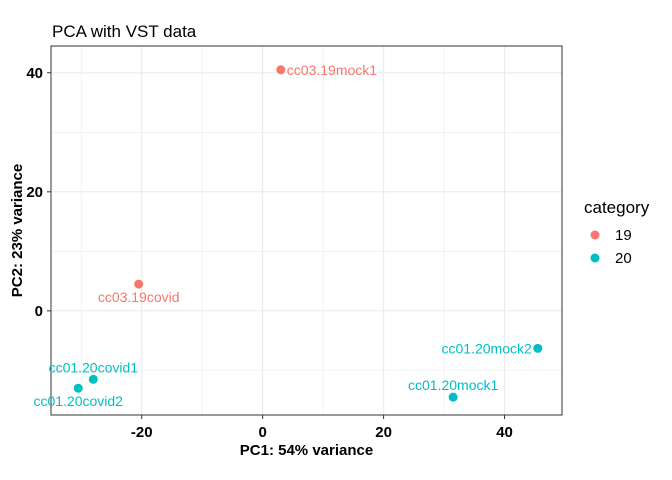 This screenshot has height=480, width=672. Describe the element at coordinates (332, 70) in the screenshot. I see `point-label: cc03.19mock1` at that location.